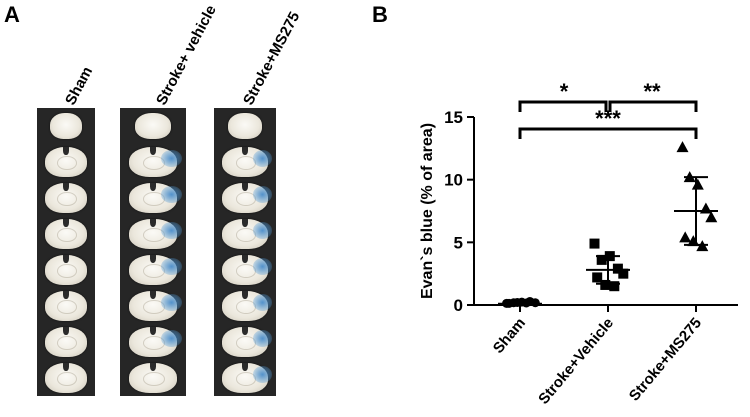  Describe the element at coordinates (458, 305) in the screenshot. I see `y-tick-label: 0` at that location.